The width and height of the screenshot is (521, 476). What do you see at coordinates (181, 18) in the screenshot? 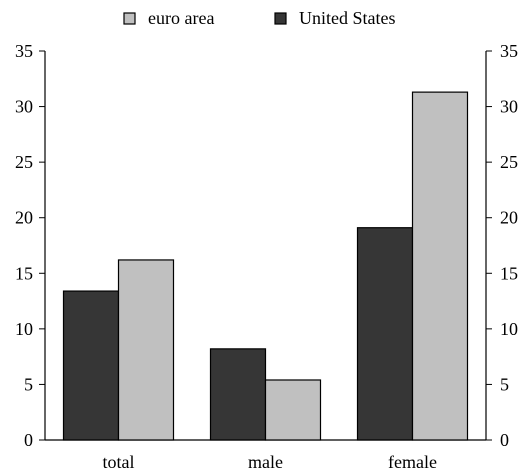
I see `legend-label-euro-area: euro area` at bounding box center [181, 18].